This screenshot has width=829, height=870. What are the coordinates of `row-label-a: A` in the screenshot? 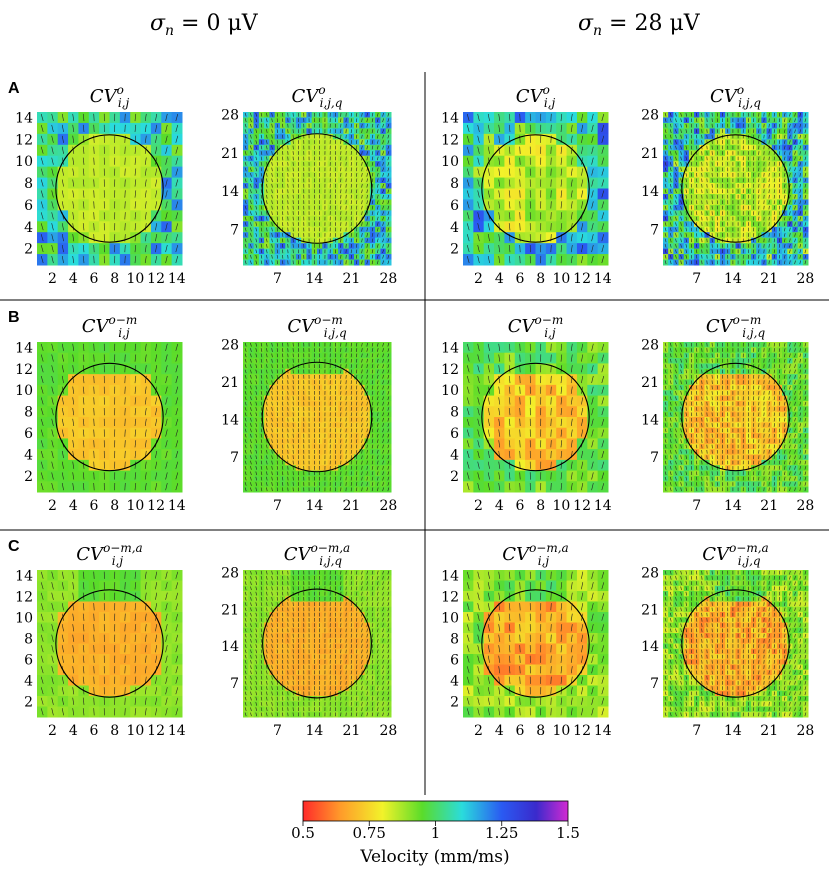 It's located at (14, 88).